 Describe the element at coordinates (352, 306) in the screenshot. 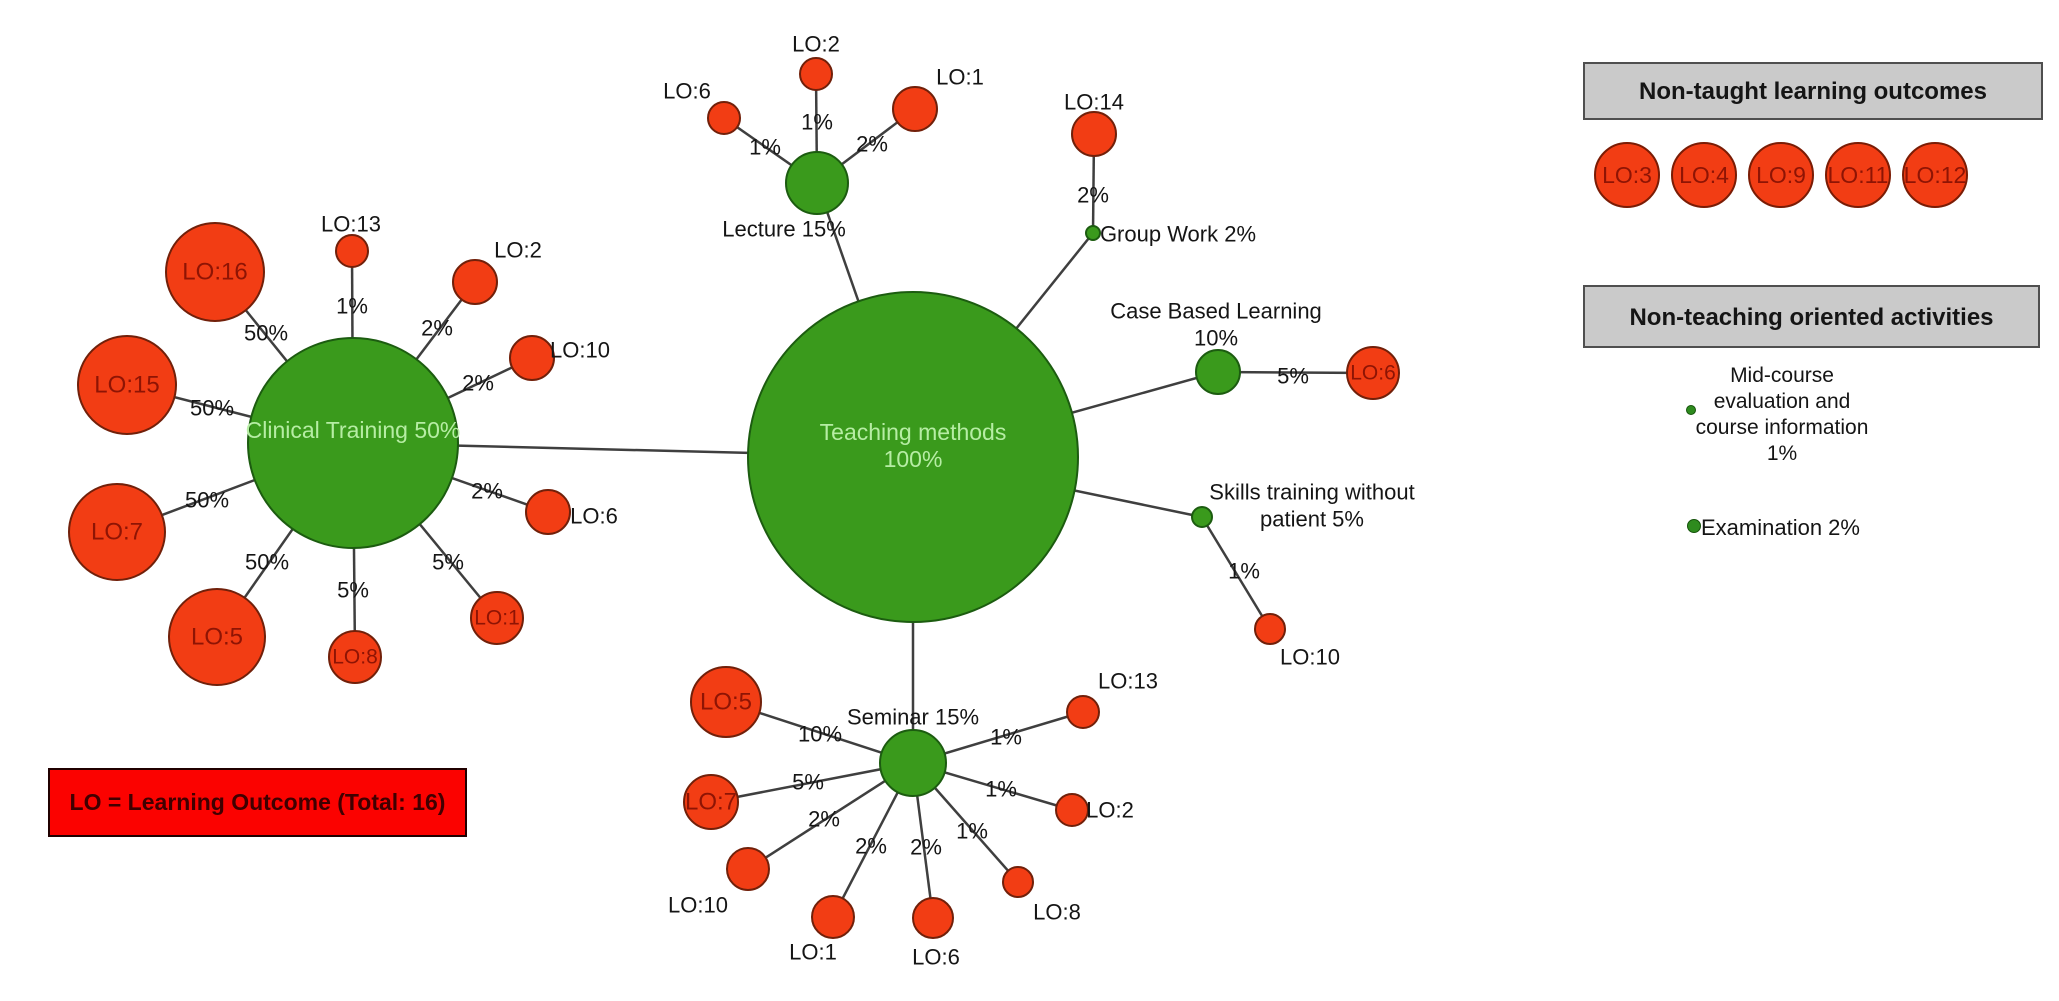

I see `edge-label-clinical-clinical-lo13: 1%` at that location.